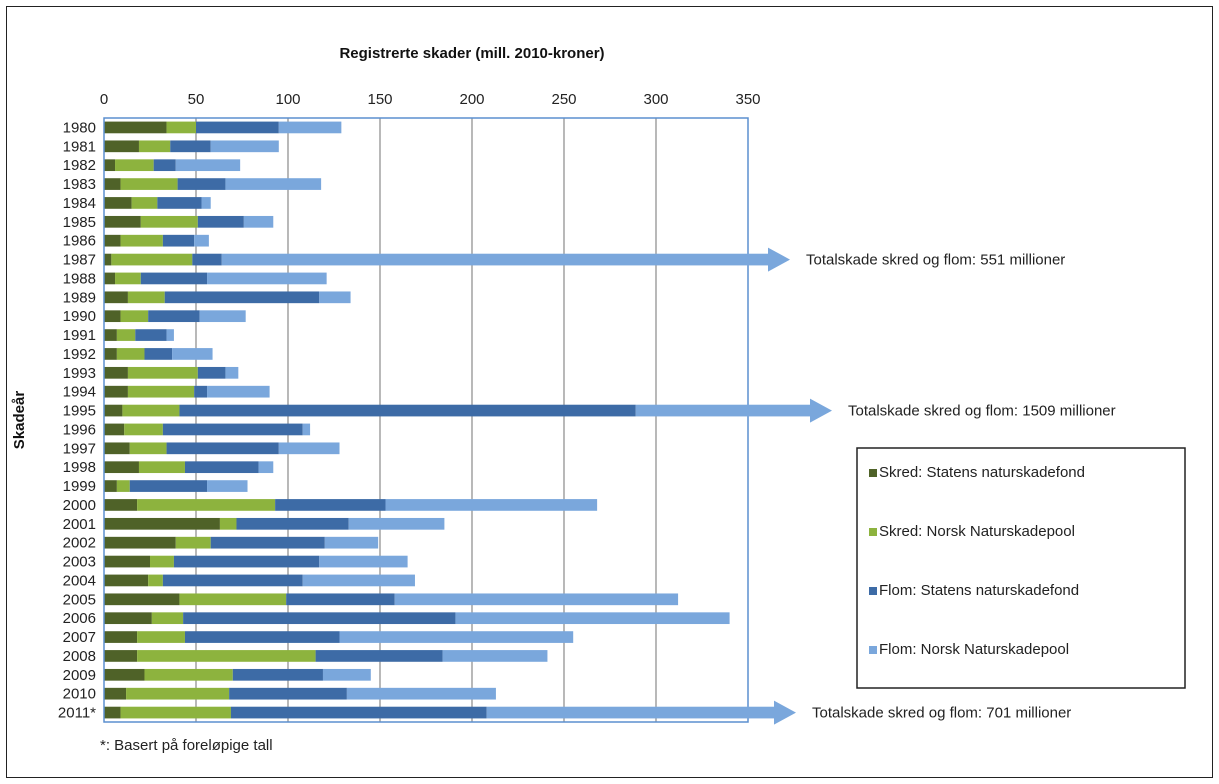 The image size is (1219, 784). I want to click on y-axis-label: Skadeår, so click(19, 420).